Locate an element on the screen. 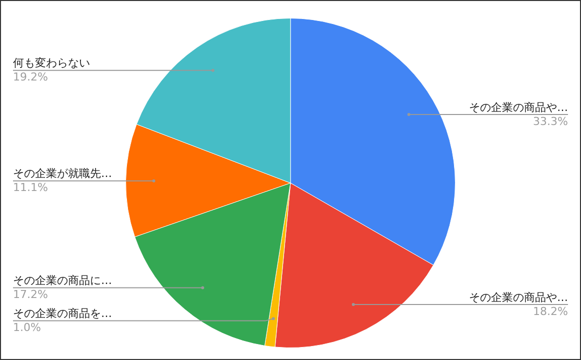 The height and width of the screenshot is (360, 581). data-label: 19.2% is located at coordinates (30, 77).